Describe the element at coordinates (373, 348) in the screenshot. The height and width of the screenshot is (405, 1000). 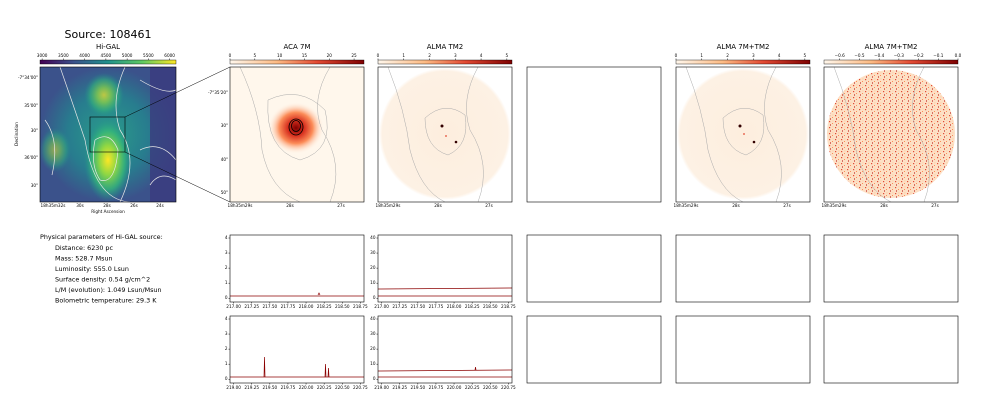
I see `y-tick-label: 20` at that location.